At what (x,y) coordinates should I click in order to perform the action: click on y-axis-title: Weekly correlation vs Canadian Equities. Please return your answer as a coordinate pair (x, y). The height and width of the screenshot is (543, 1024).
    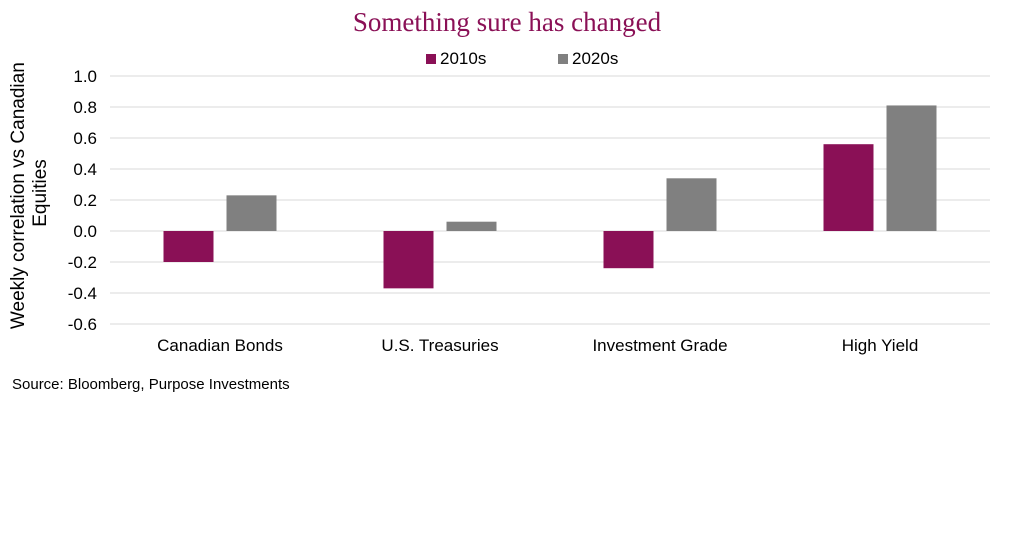
    Looking at the image, I should click on (29, 193).